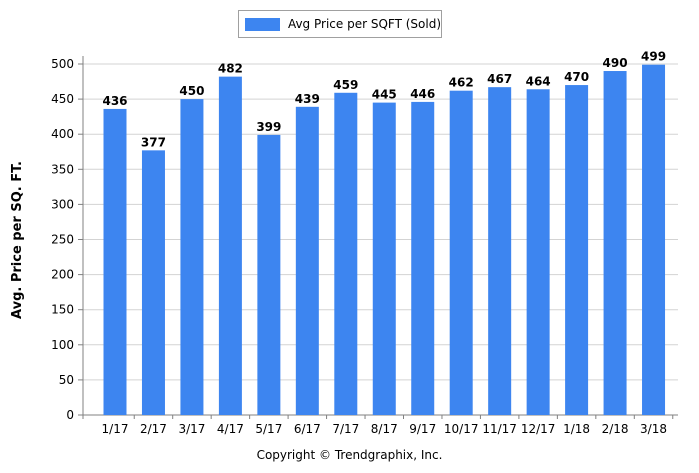  Describe the element at coordinates (615, 63) in the screenshot. I see `data-label: 490` at that location.